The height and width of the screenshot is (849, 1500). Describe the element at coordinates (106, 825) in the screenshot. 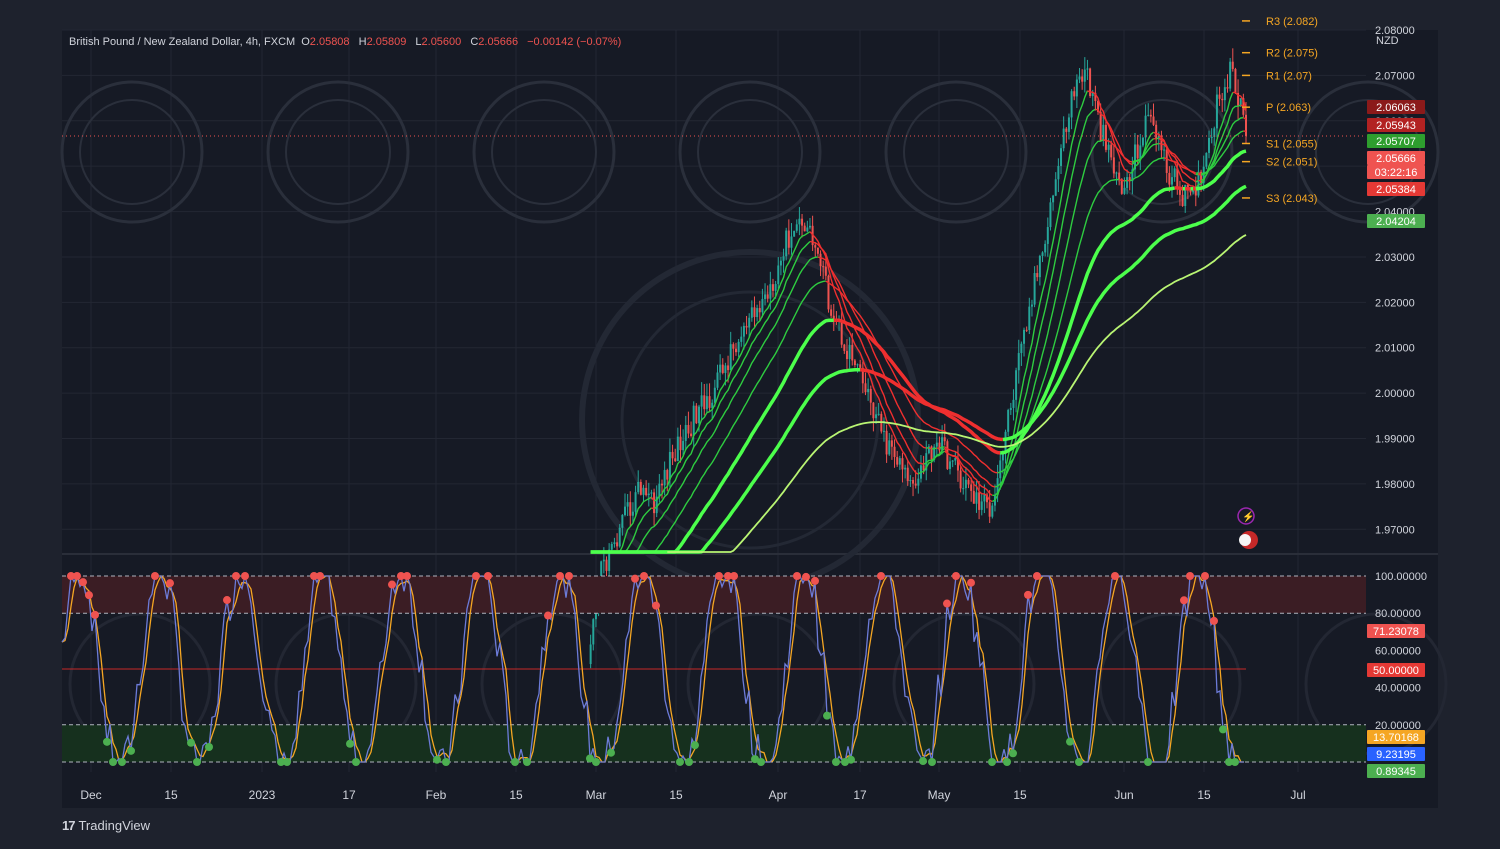

I see `tradingview-logo: 17 TradingView` at that location.